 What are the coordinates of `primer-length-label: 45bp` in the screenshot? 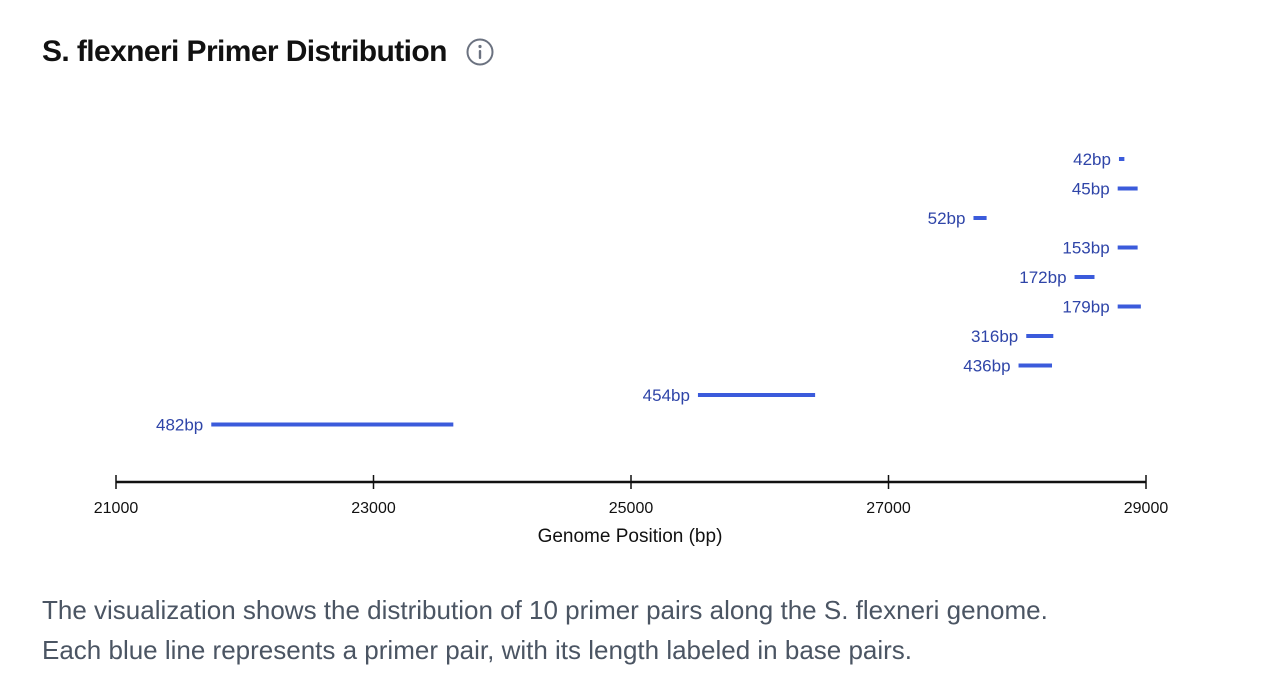 It's located at (1091, 189).